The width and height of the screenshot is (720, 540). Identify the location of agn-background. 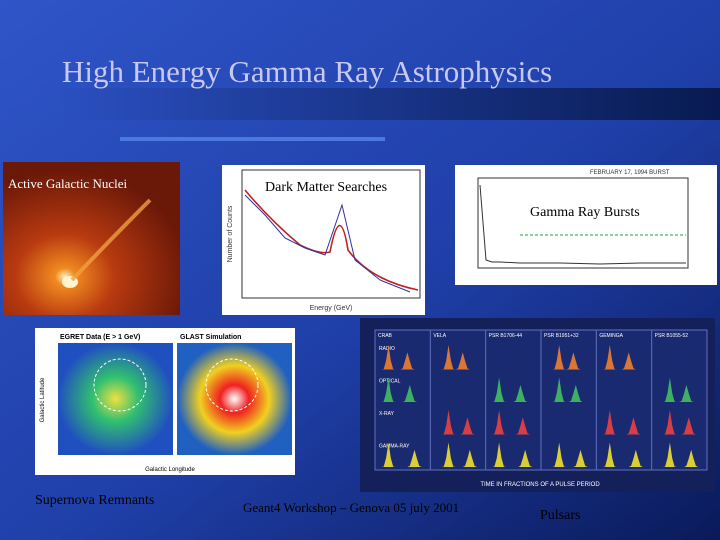
(91, 238).